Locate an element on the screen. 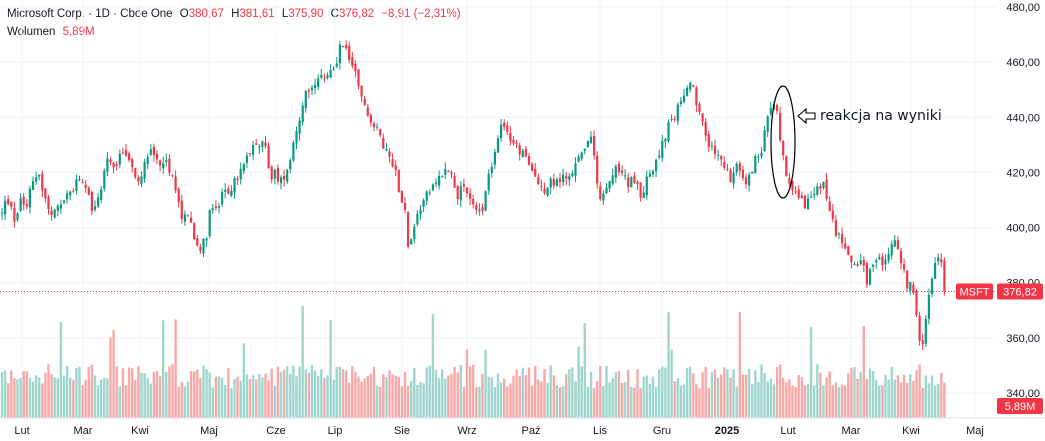 This screenshot has height=441, width=1045. annotation-ellipse is located at coordinates (783, 142).